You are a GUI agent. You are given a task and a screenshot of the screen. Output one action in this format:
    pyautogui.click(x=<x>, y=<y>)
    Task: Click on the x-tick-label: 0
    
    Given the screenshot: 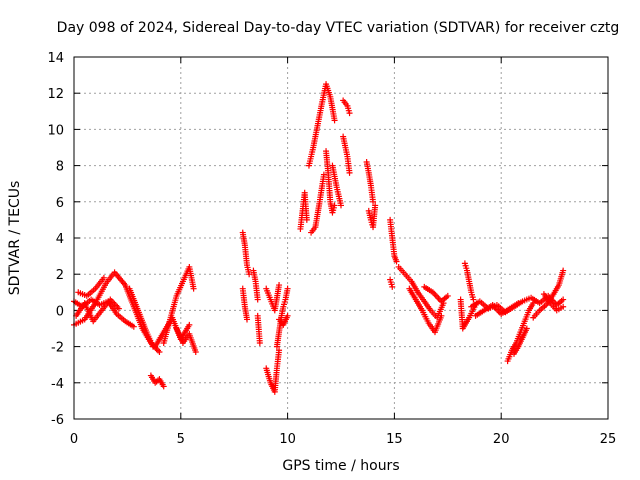 What is the action you would take?
    pyautogui.click(x=74, y=439)
    